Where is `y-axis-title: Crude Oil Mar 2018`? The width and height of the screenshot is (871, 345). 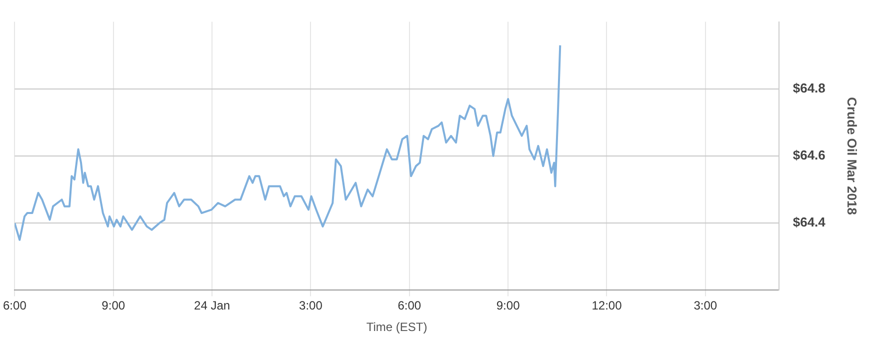
y-axis-title: Crude Oil Mar 2018 is located at coordinates (852, 156).